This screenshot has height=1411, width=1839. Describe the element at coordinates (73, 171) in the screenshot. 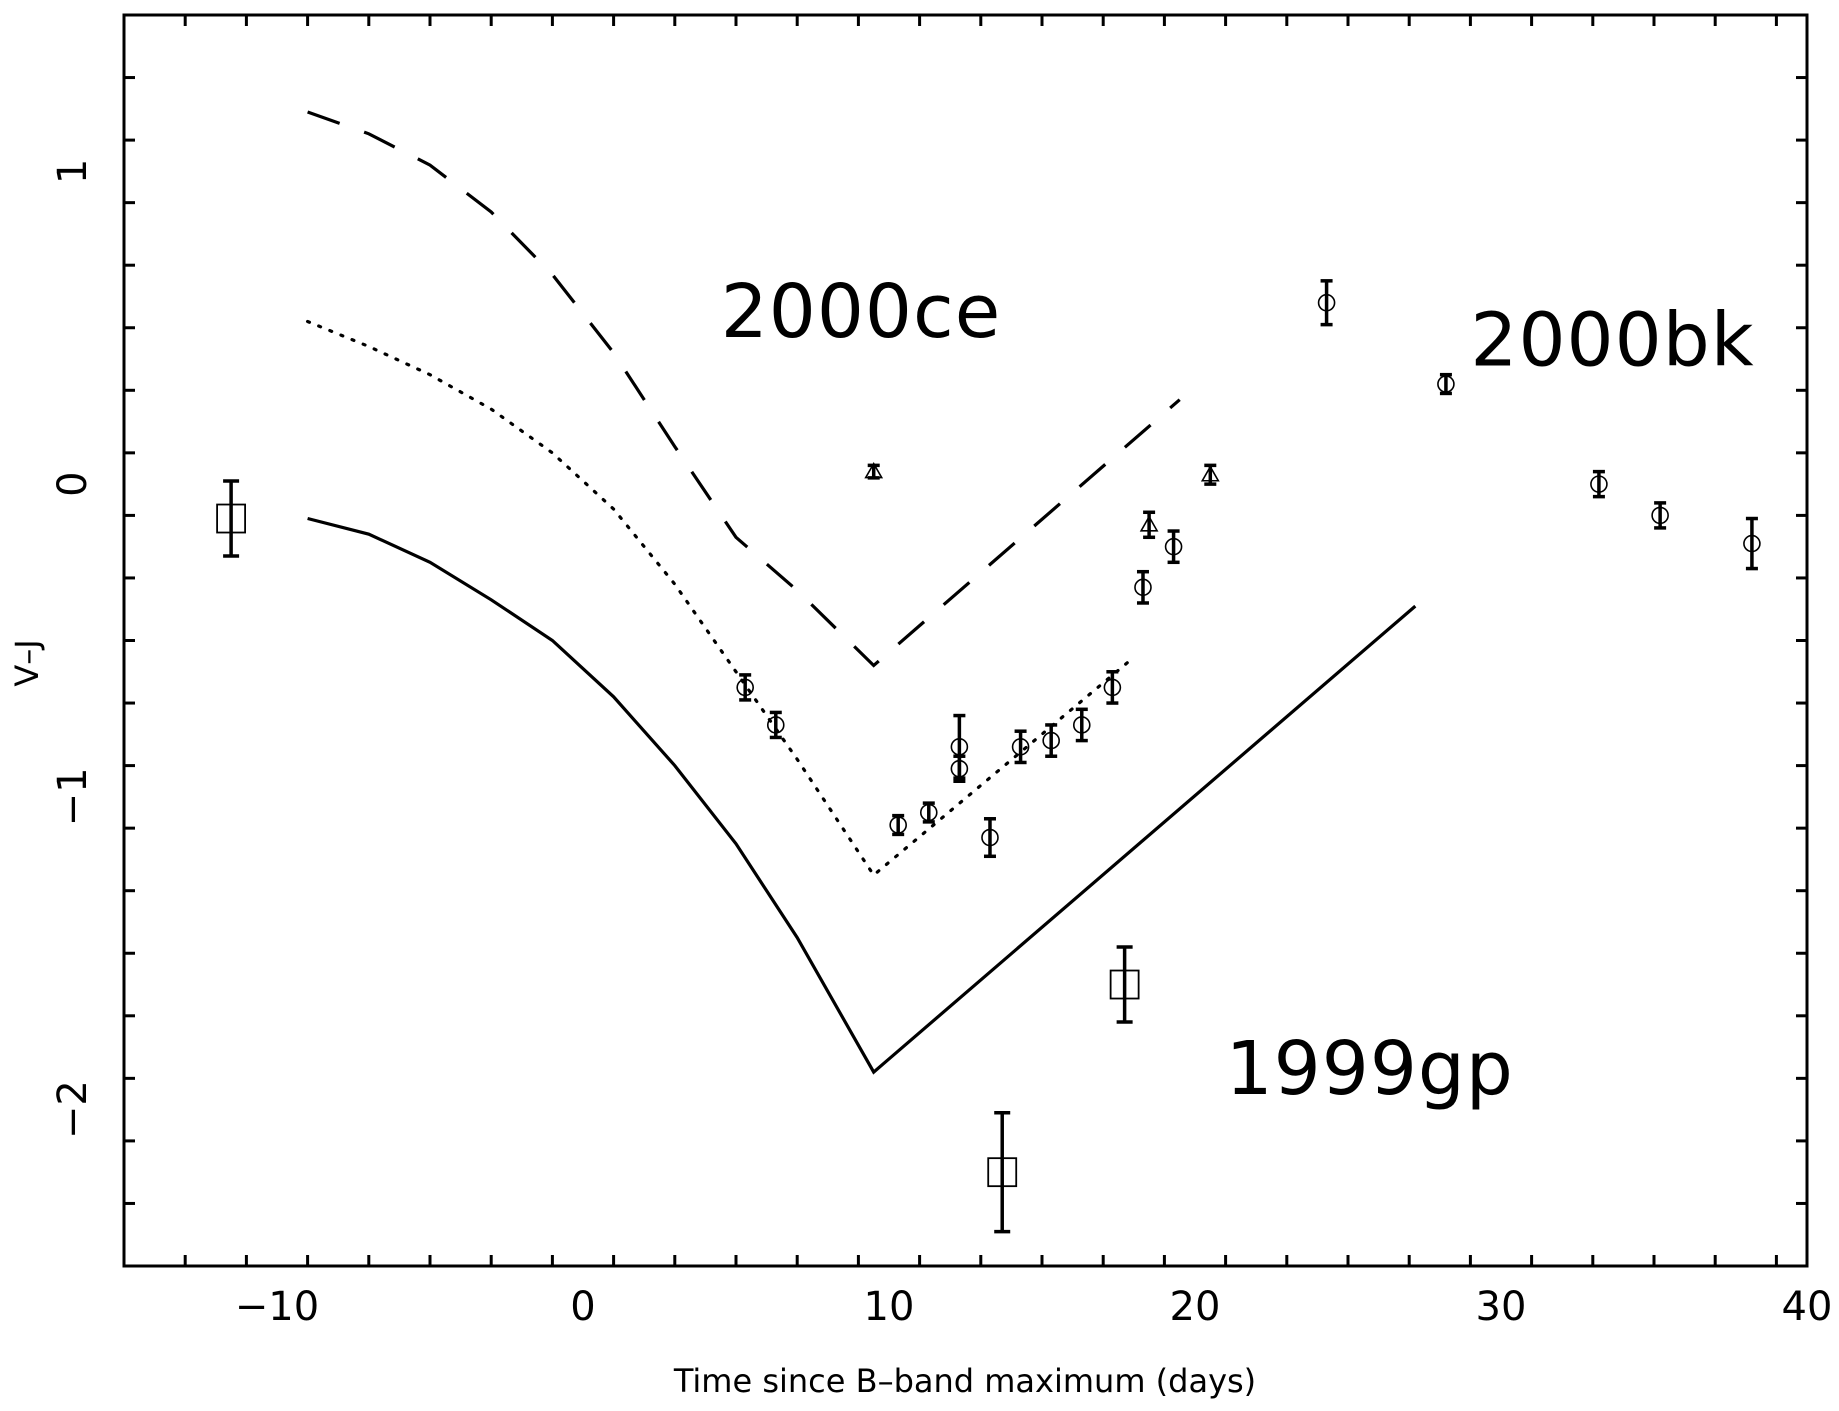

I see `y-tick-label: 1` at that location.